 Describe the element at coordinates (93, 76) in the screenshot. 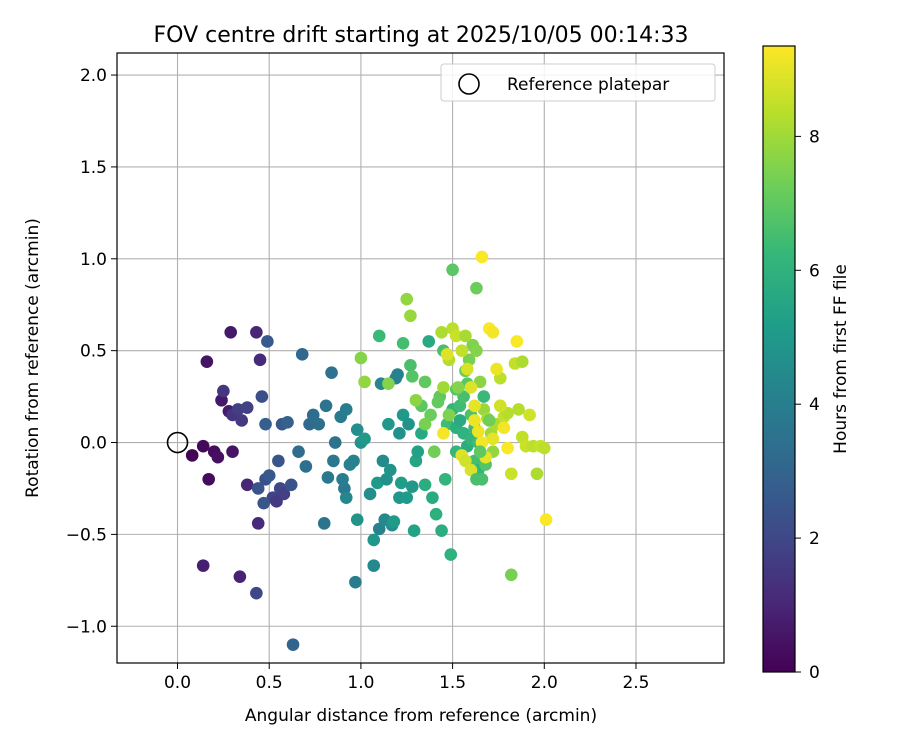

I see `y-tick-label: 2.0` at that location.